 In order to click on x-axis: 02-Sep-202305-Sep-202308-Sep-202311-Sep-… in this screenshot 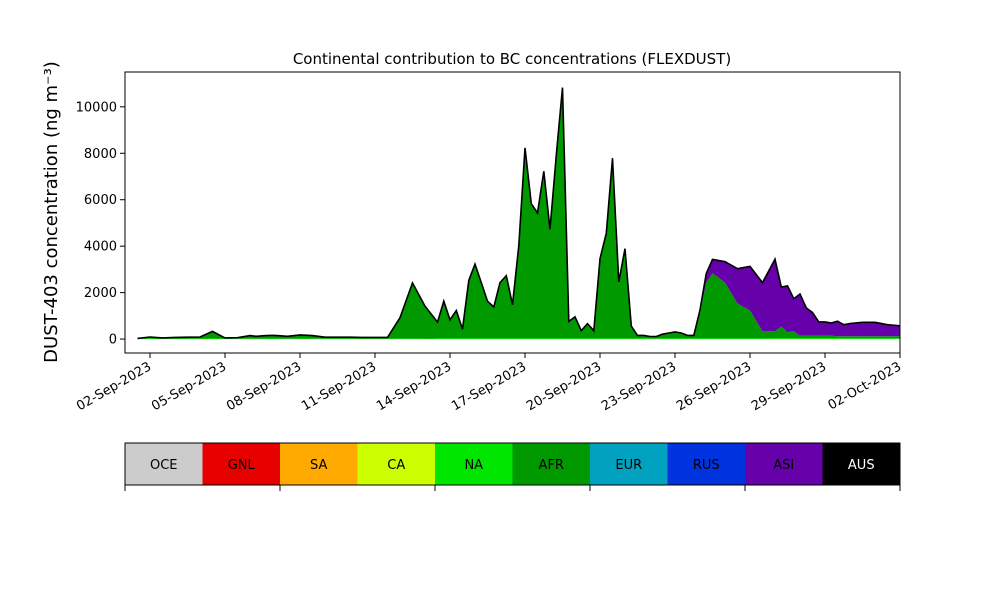, I will do `click(489, 383)`.